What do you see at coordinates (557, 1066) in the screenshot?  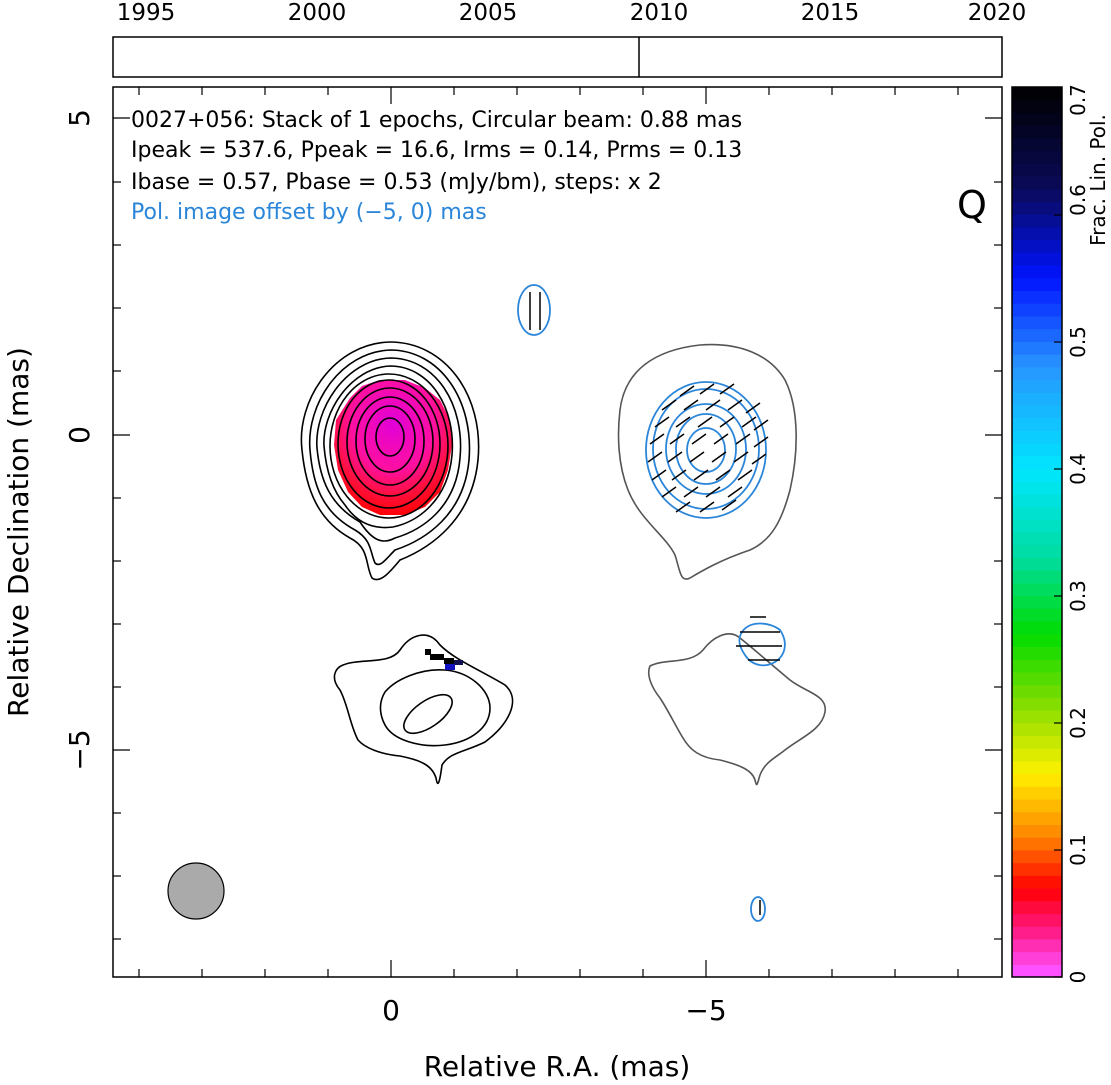 I see `x-axis-label: Relative R.A. (mas)` at bounding box center [557, 1066].